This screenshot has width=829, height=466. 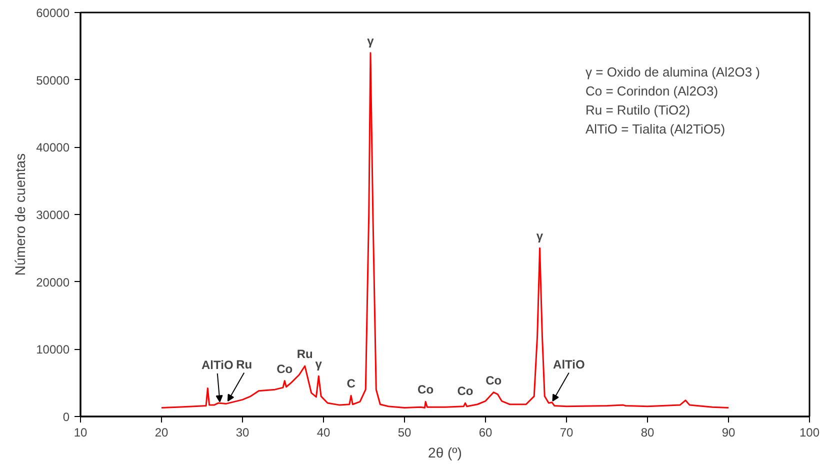 What do you see at coordinates (673, 72) in the screenshot?
I see `annotation: γ = Oxido de alumina (Al2O3 )` at bounding box center [673, 72].